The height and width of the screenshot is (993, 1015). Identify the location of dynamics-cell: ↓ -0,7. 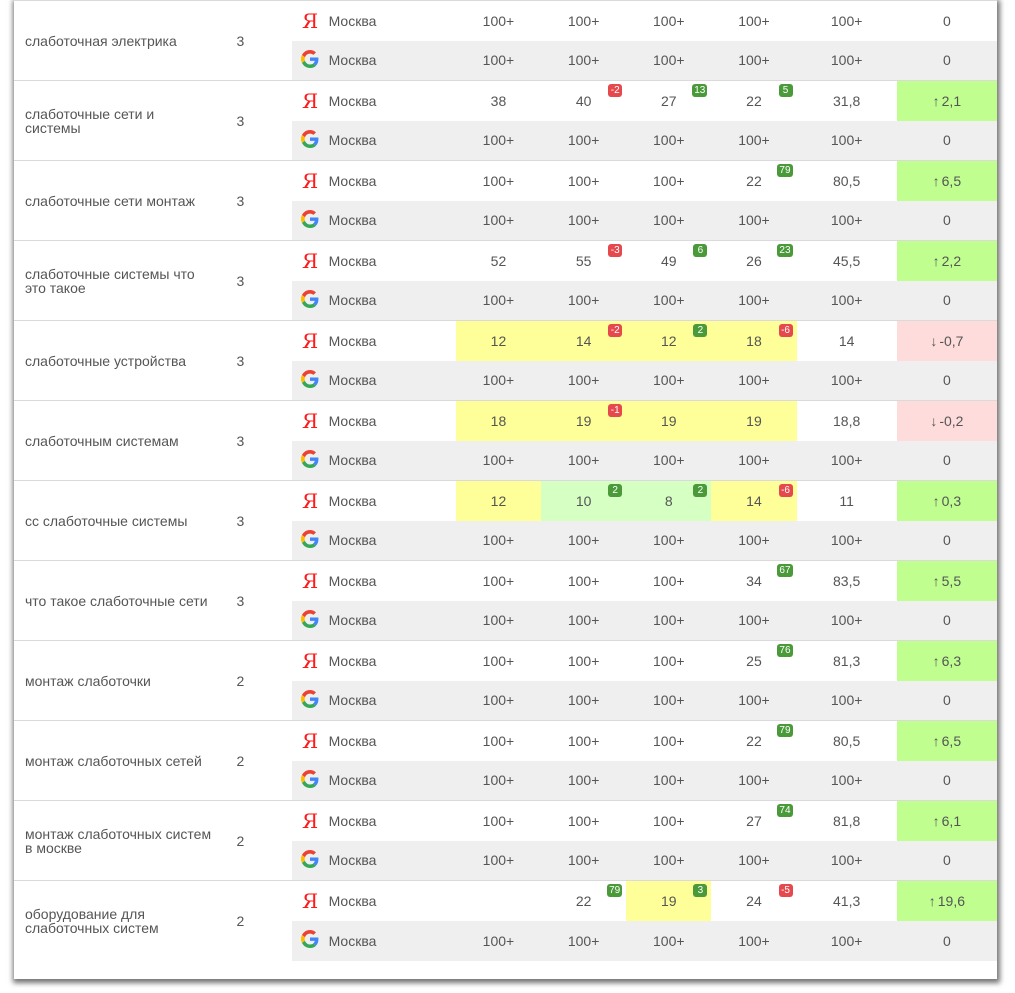
(946, 340).